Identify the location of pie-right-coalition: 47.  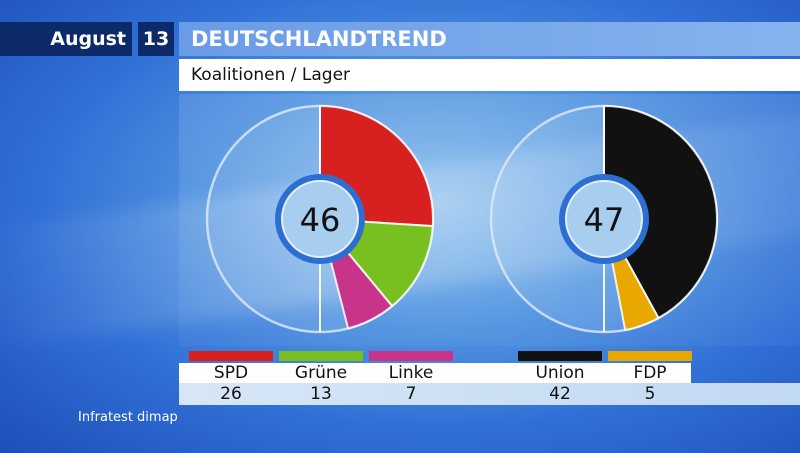
(604, 219).